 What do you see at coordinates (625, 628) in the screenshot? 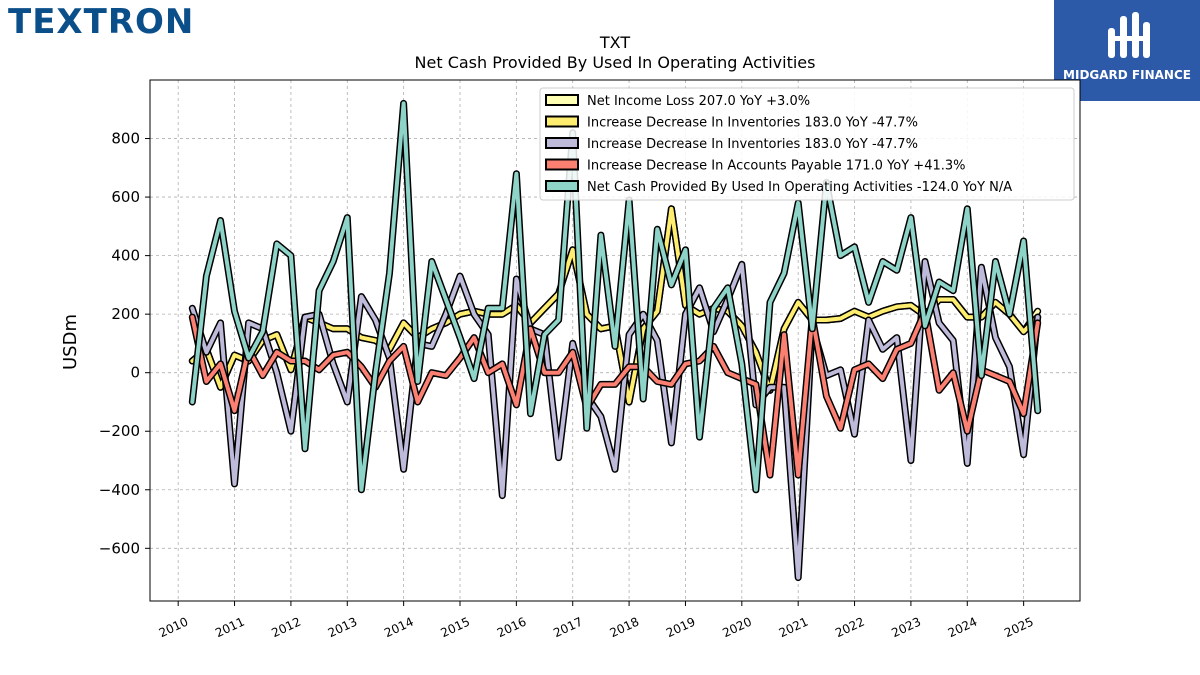
I see `x-tick-label: 2018` at bounding box center [625, 628].